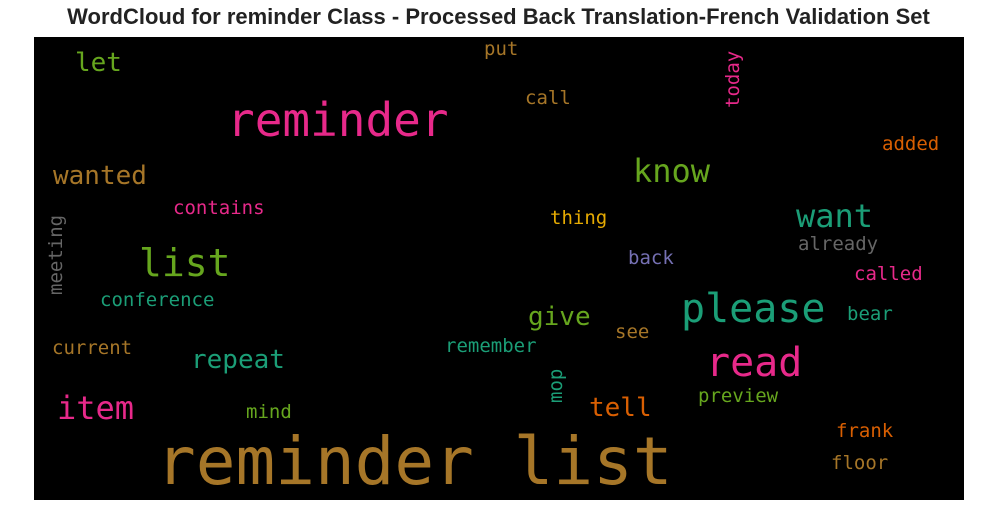 Image resolution: width=997 pixels, height=511 pixels. I want to click on word-repeat: repeat, so click(238, 360).